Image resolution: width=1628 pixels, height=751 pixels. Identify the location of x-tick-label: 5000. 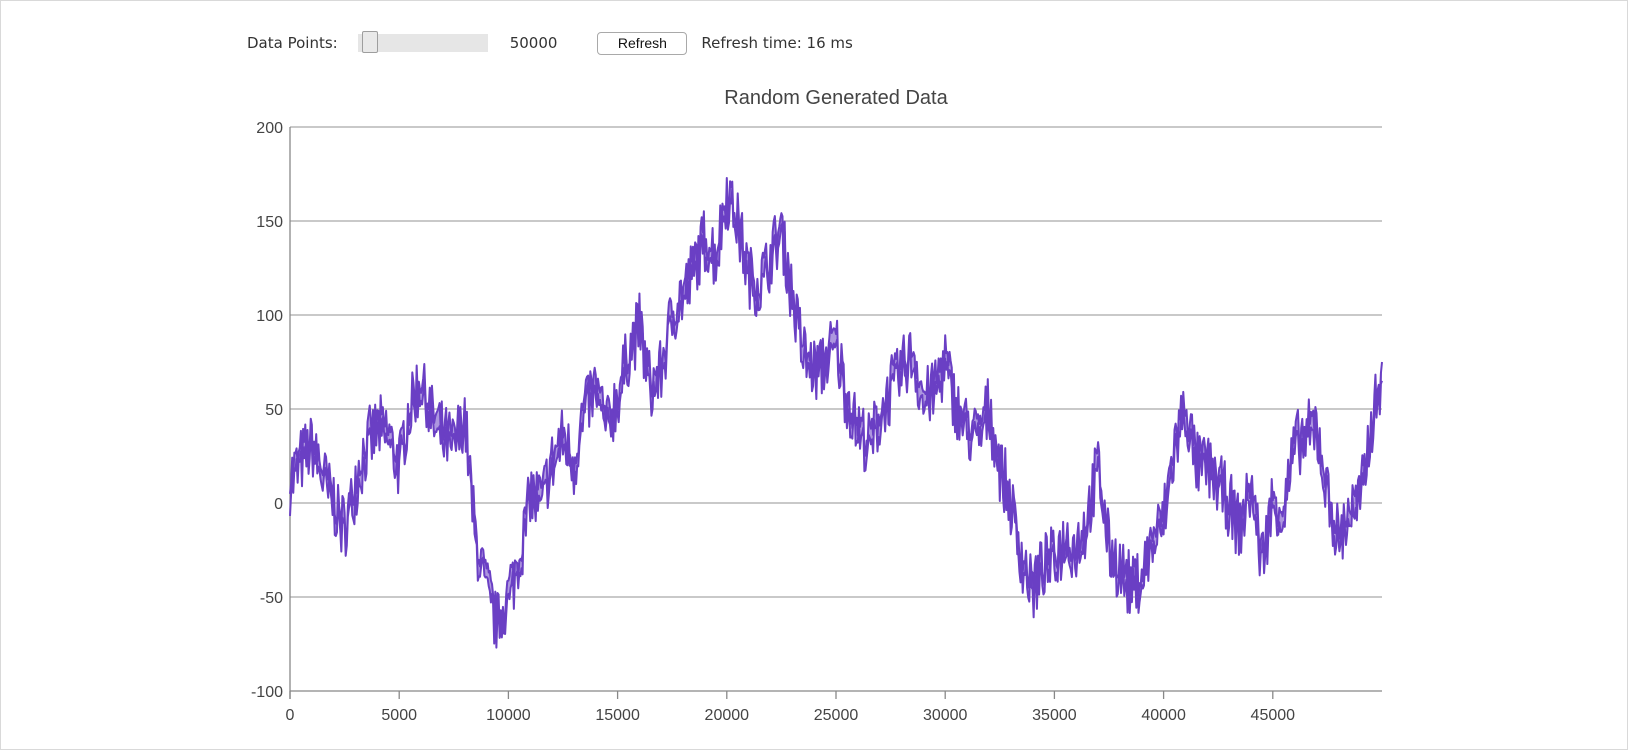
(399, 715).